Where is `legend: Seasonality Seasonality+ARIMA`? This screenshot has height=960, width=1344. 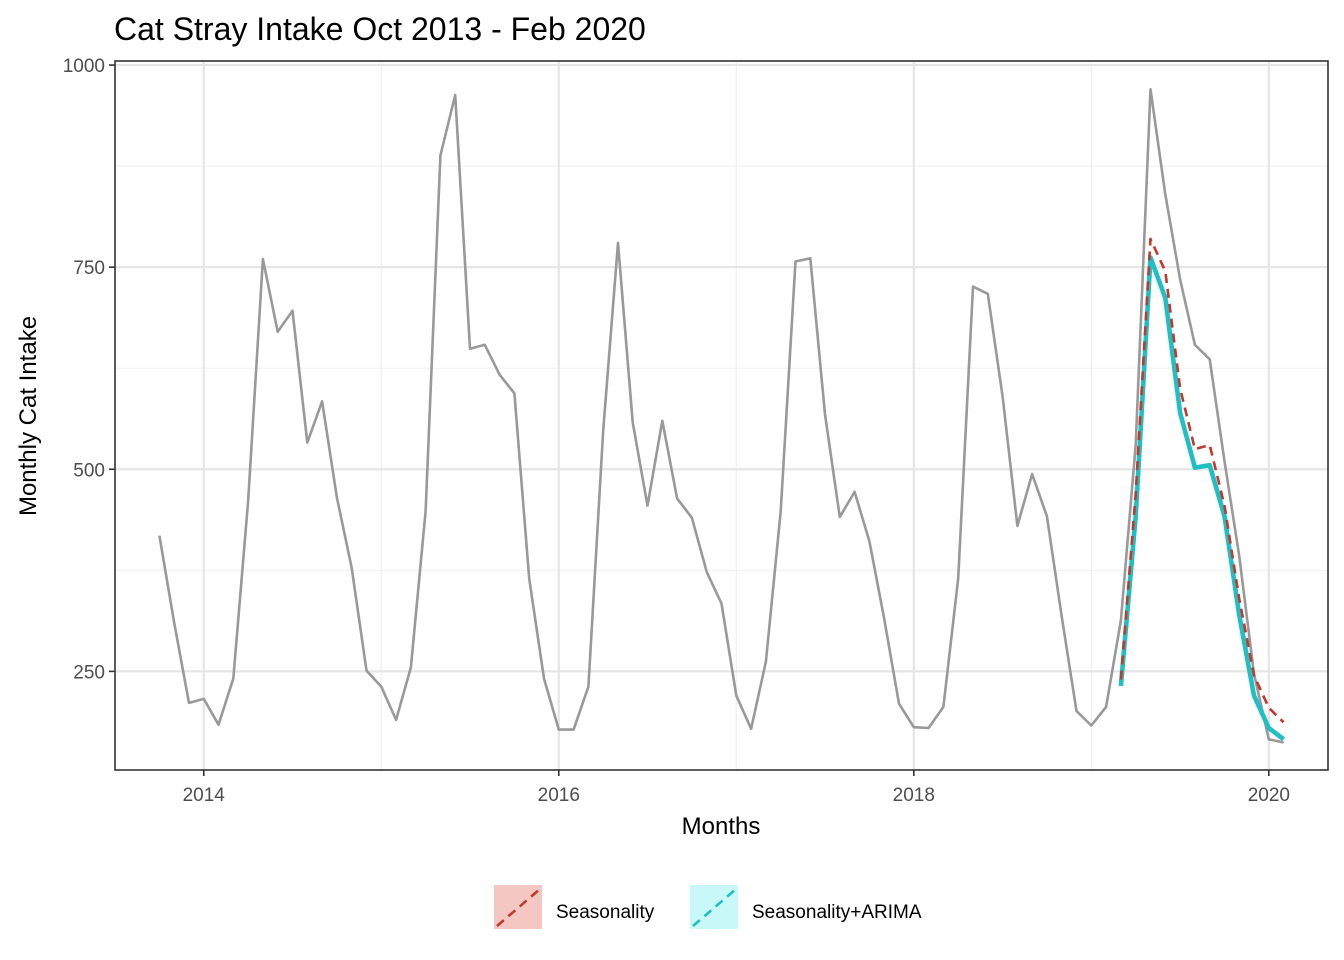 legend: Seasonality Seasonality+ARIMA is located at coordinates (708, 907).